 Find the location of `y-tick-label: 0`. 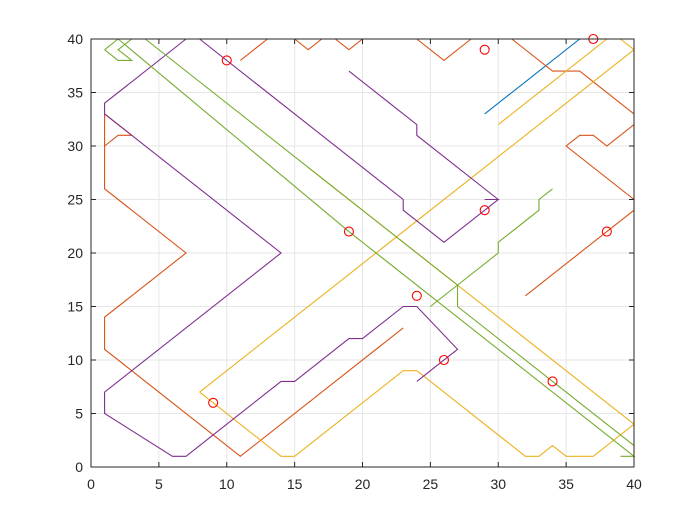

y-tick-label: 0 is located at coordinates (79, 467).